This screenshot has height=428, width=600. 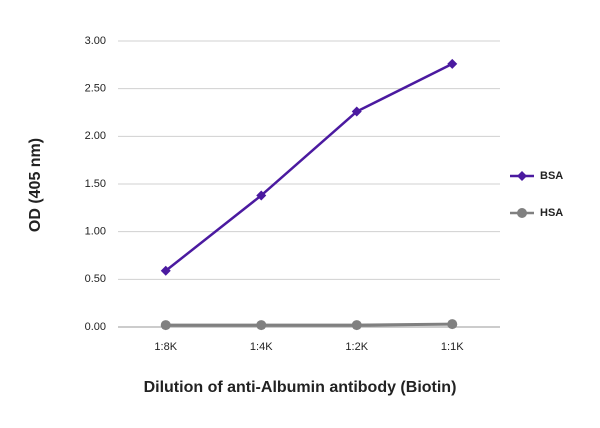 I want to click on x-tick-label: 1:8K, so click(x=165, y=347).